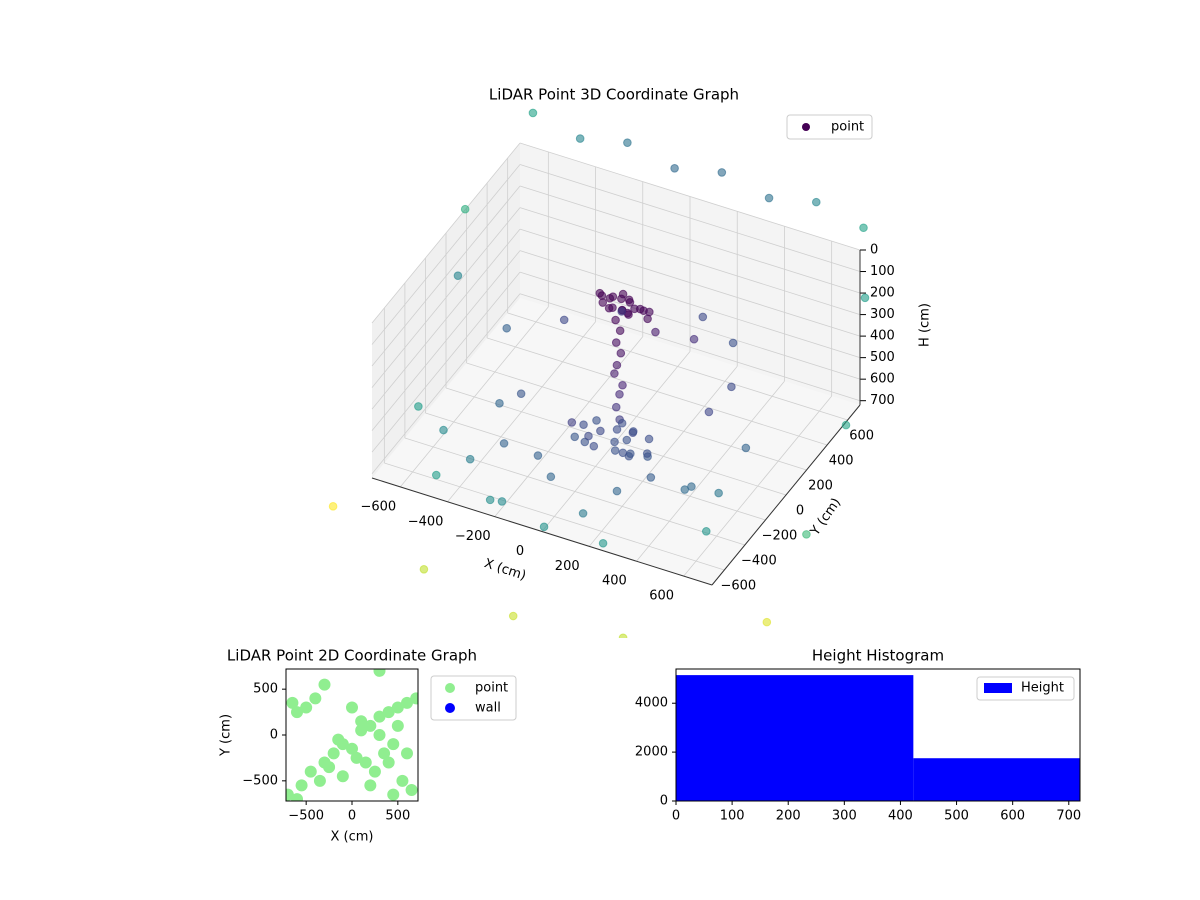 The width and height of the screenshot is (1200, 900). What do you see at coordinates (397, 816) in the screenshot?
I see `x-tick-label: 500` at bounding box center [397, 816].